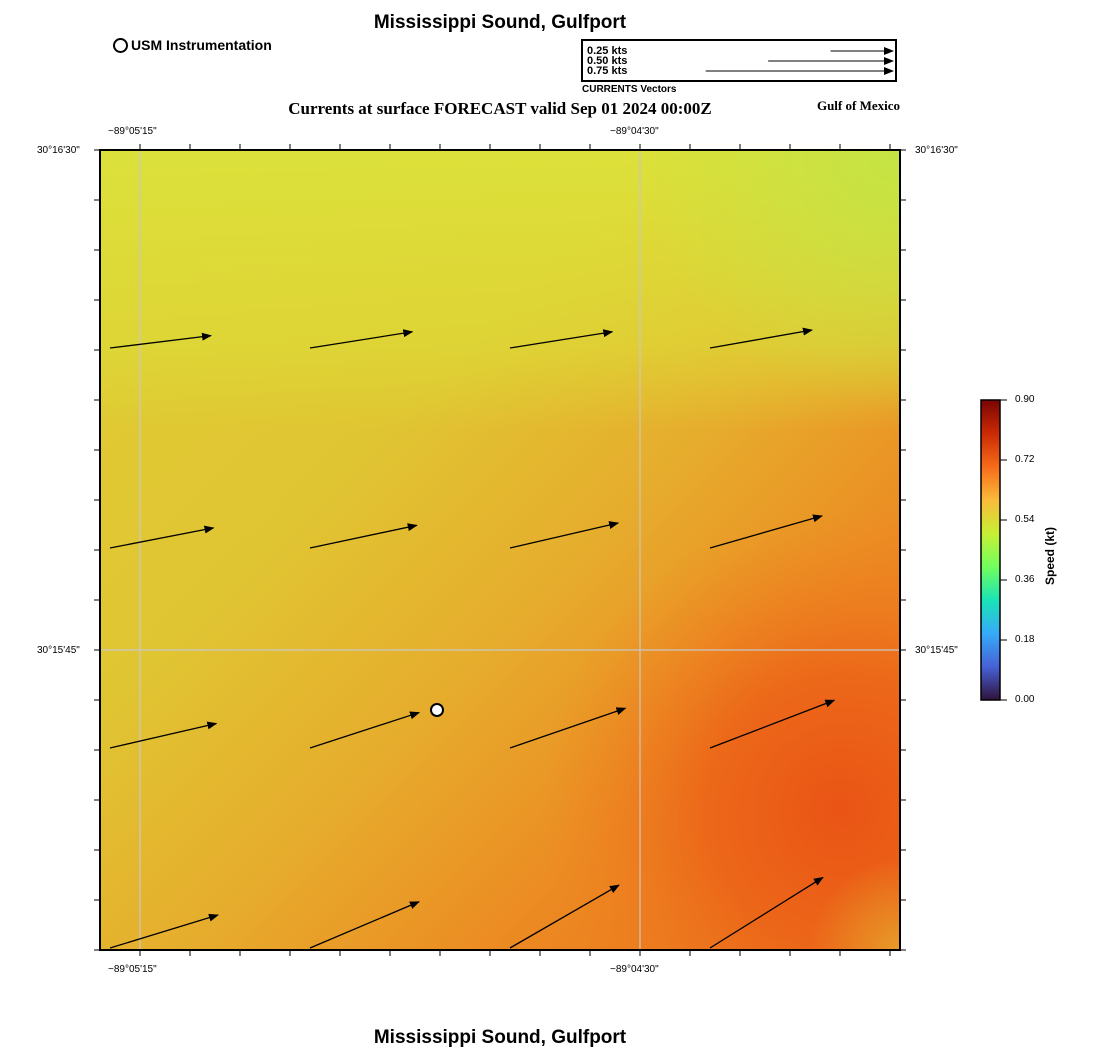  I want to click on footer-title: Mississippi Sound, Gulfport, so click(500, 1037).